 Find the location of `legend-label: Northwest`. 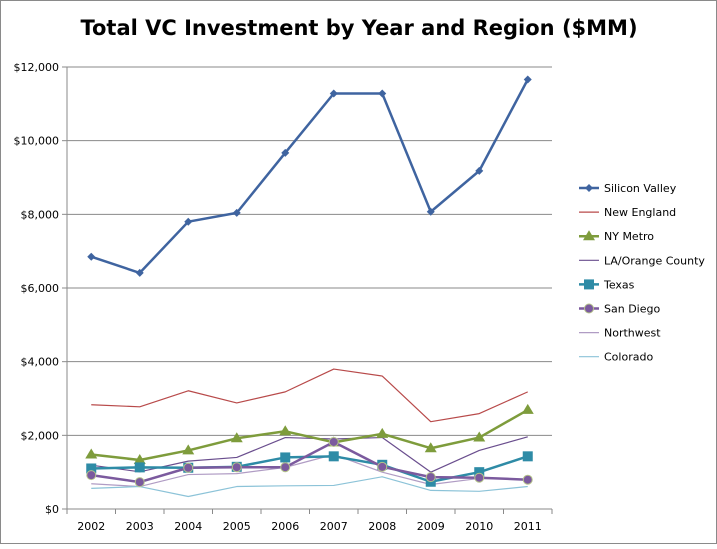

legend-label: Northwest is located at coordinates (632, 333).